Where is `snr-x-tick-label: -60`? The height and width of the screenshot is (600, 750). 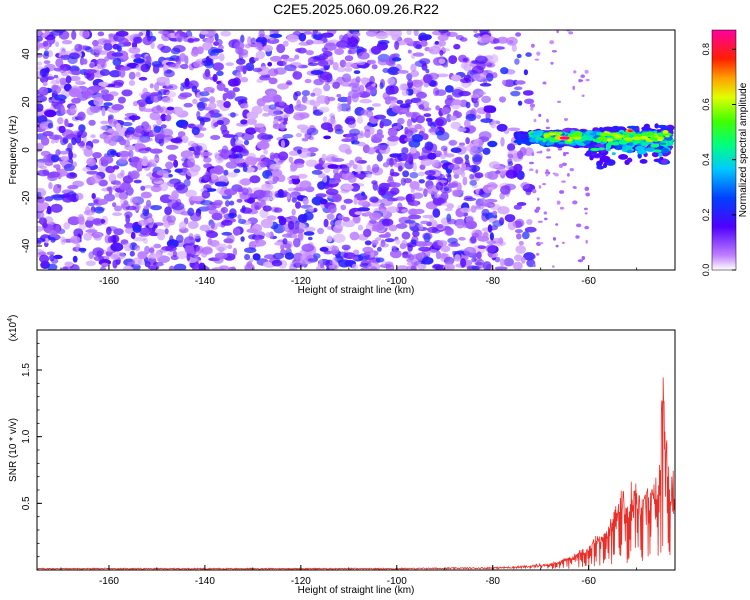 snr-x-tick-label: -60 is located at coordinates (588, 581).